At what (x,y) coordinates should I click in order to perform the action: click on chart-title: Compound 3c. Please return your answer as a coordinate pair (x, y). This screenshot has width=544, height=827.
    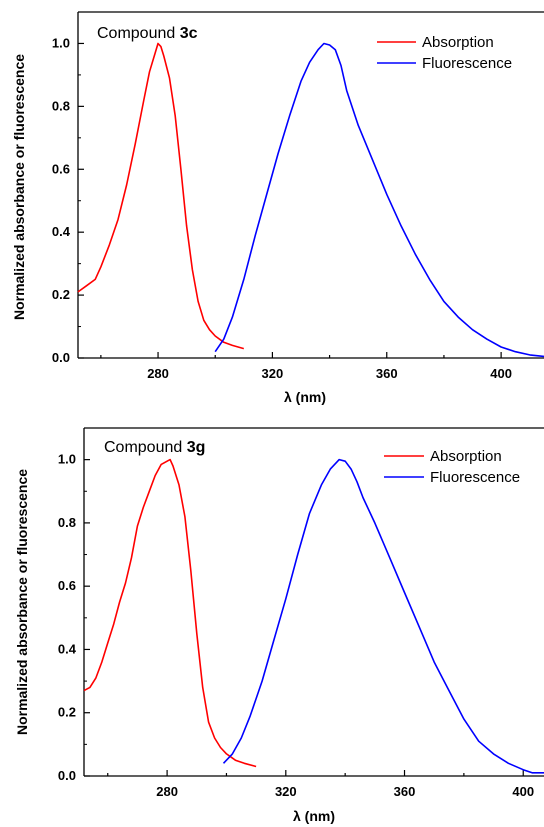
    Looking at the image, I should click on (147, 33).